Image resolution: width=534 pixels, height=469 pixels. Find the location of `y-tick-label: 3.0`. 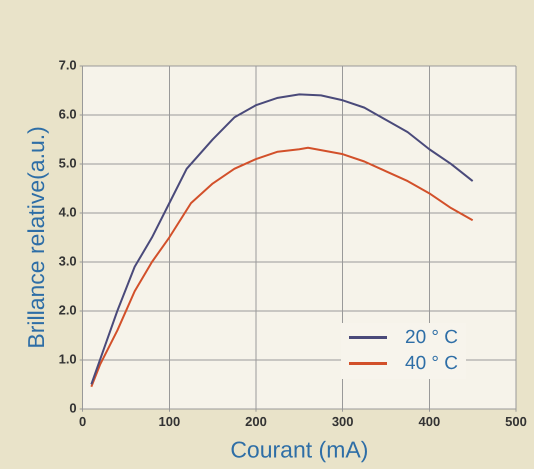

y-tick-label: 3.0 is located at coordinates (67, 260).